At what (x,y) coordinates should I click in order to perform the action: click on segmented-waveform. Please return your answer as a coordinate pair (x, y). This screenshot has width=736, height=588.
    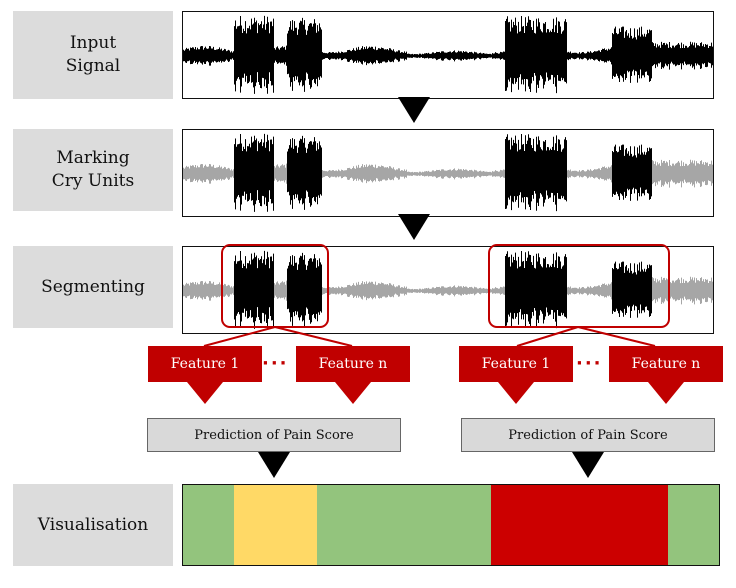
    Looking at the image, I should click on (448, 290).